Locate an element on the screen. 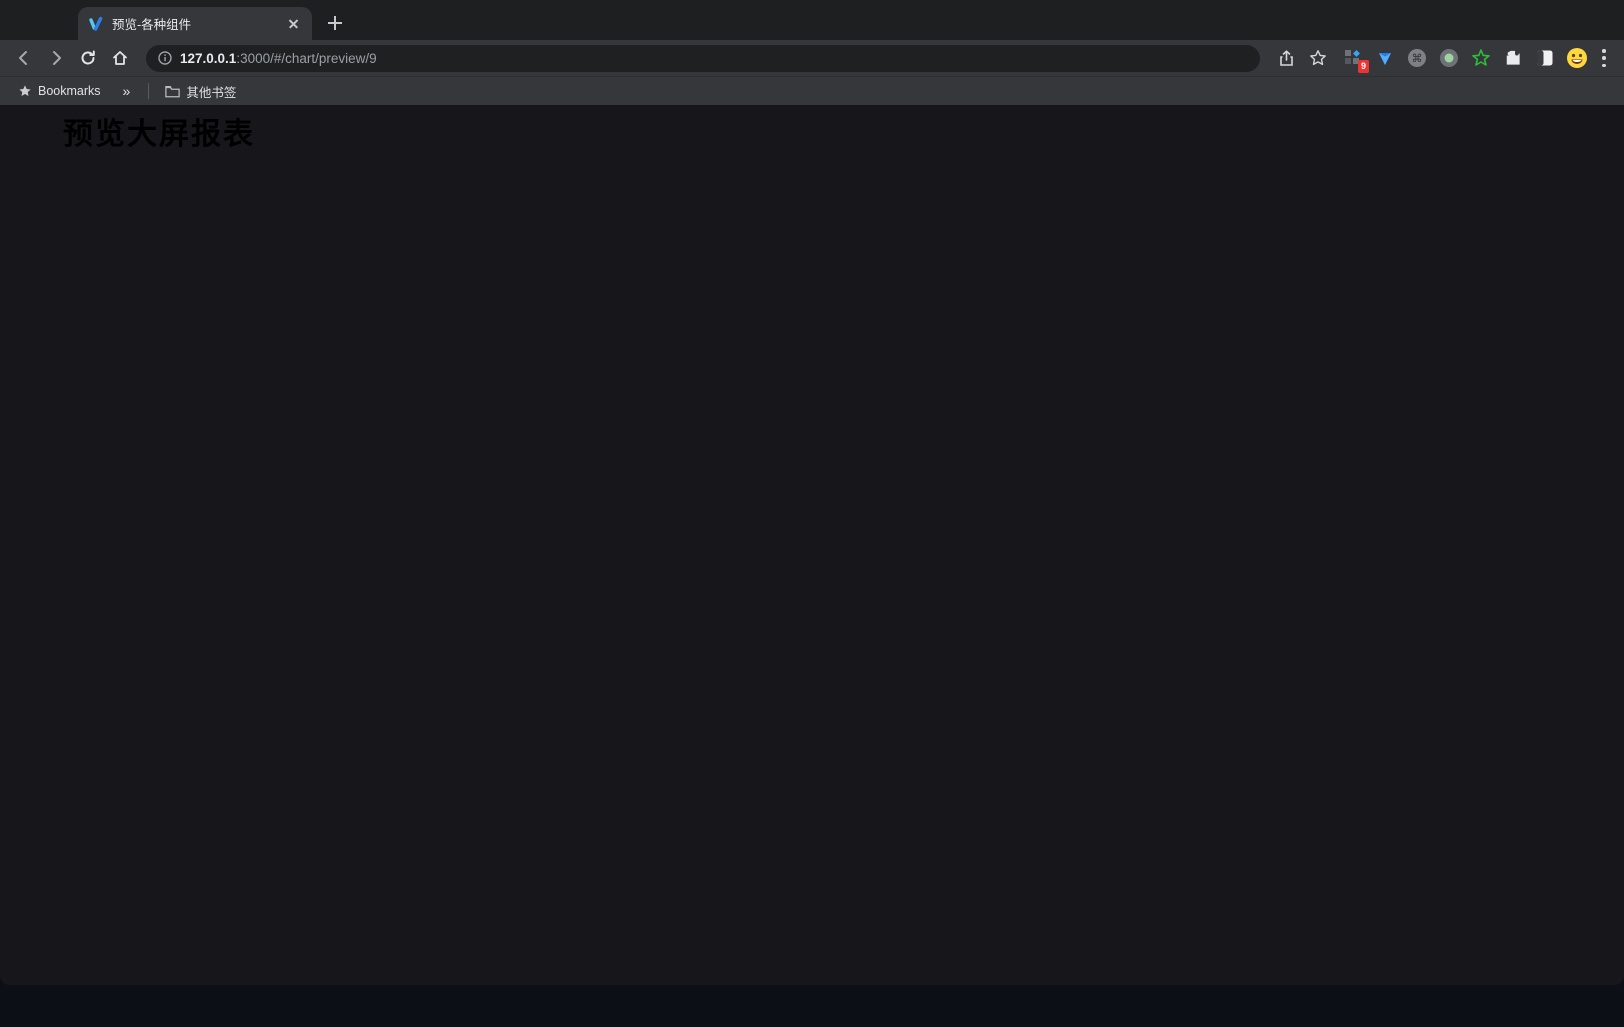 This screenshot has width=1624, height=1027. avatar-emoji is located at coordinates (1577, 58).